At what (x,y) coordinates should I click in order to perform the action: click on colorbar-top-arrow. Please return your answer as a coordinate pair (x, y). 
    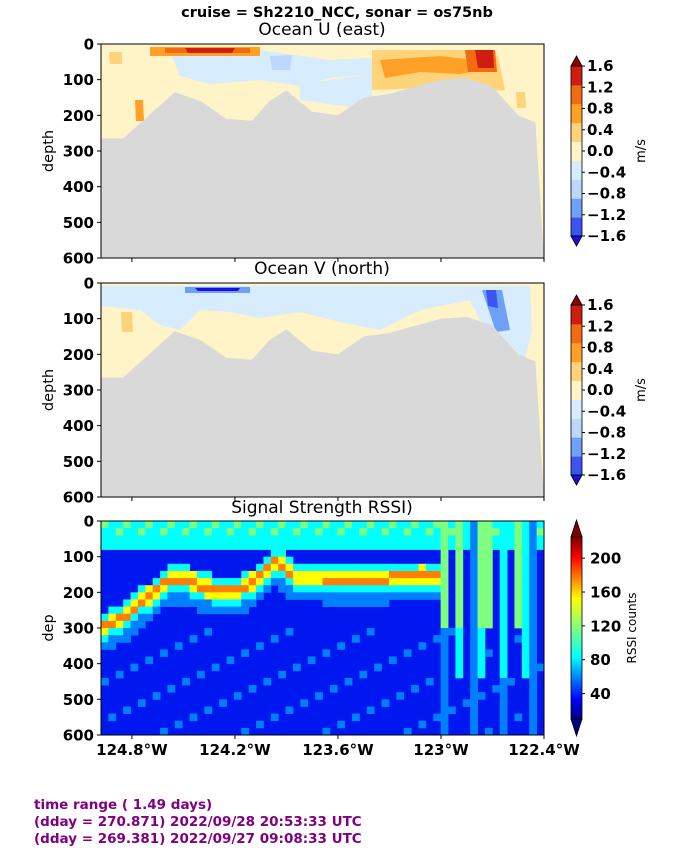
    Looking at the image, I should click on (576, 300).